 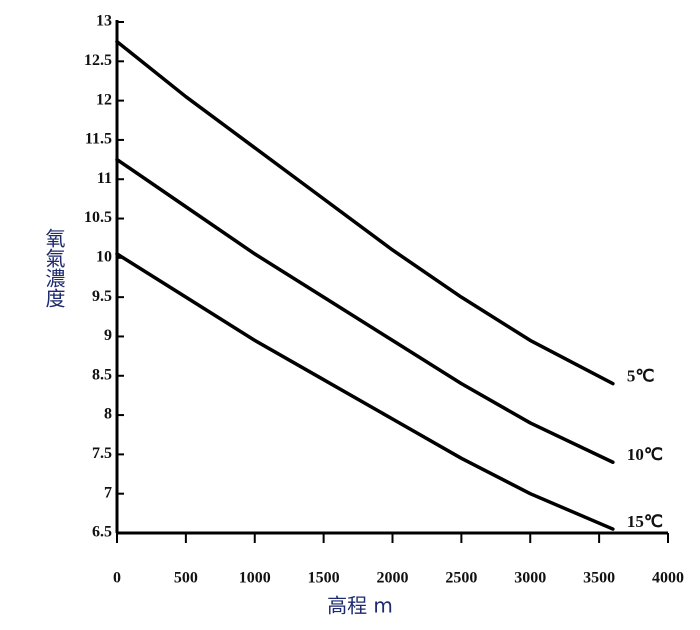 I want to click on y-axis-title: 氧氣濃度, so click(x=54, y=268).